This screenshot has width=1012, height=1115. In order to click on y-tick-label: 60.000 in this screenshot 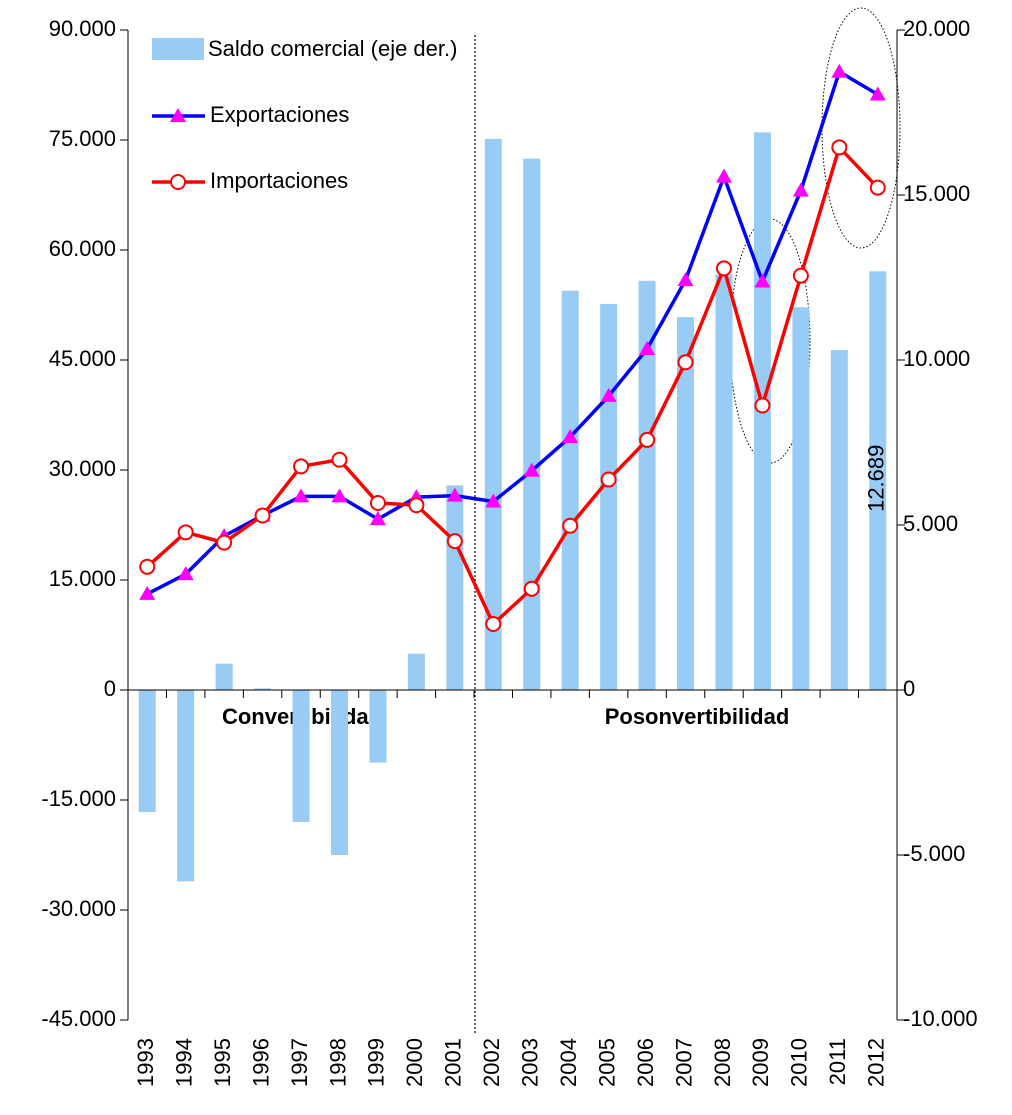, I will do `click(82, 248)`.